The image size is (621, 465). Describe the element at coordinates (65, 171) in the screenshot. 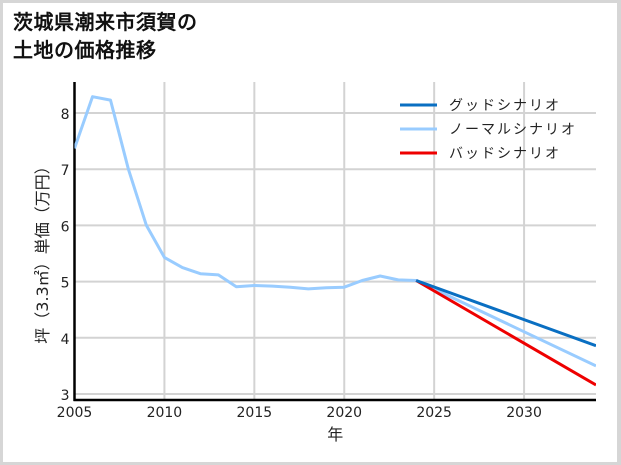

I see `y-tick-label: 7` at that location.